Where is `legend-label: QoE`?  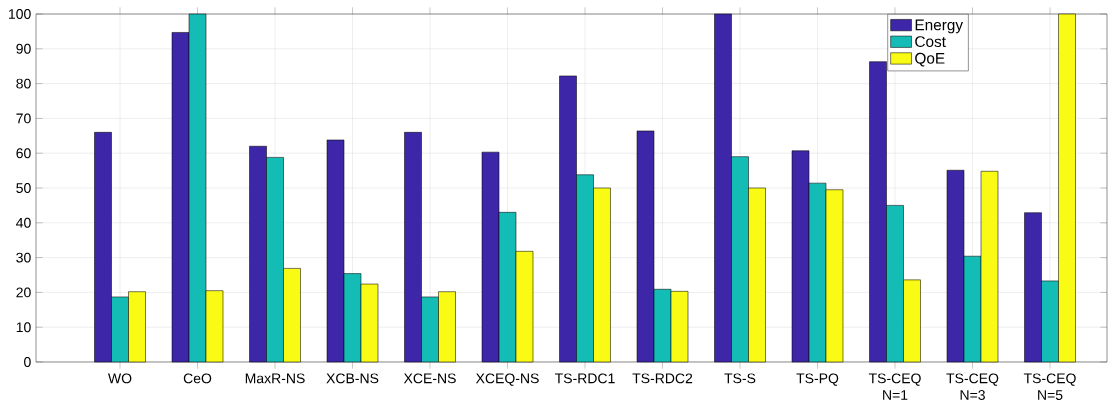 legend-label: QoE is located at coordinates (930, 59).